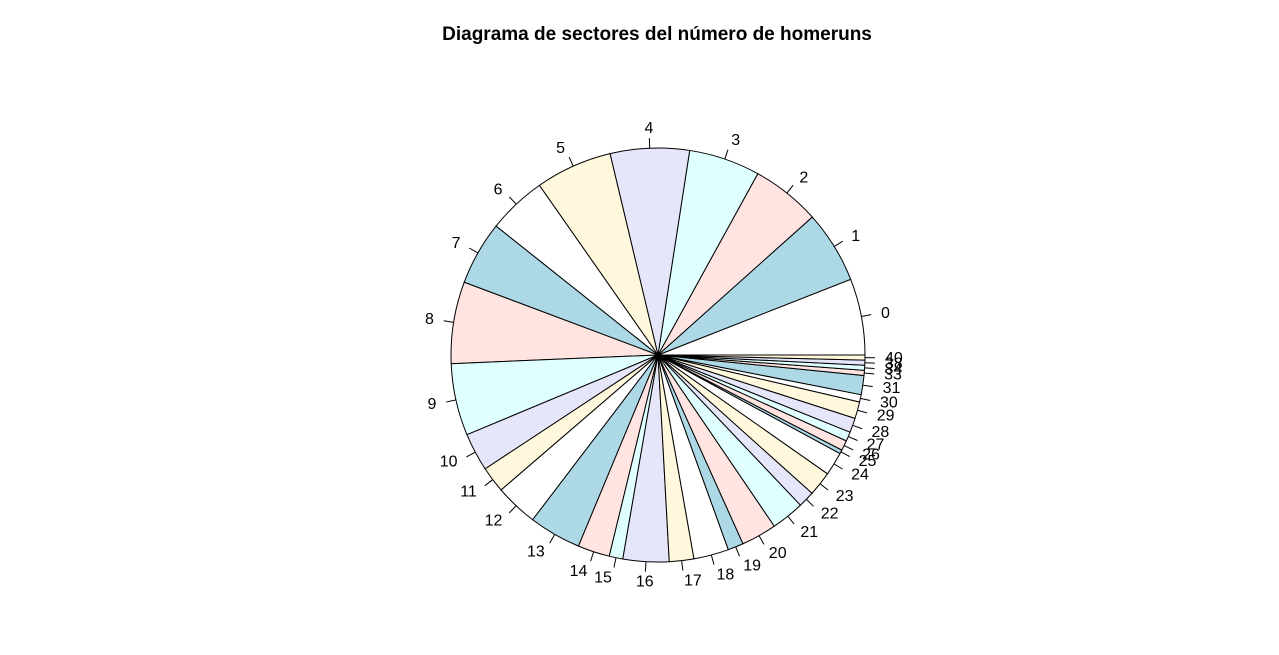  What do you see at coordinates (468, 492) in the screenshot?
I see `pie-label-11: 11` at bounding box center [468, 492].